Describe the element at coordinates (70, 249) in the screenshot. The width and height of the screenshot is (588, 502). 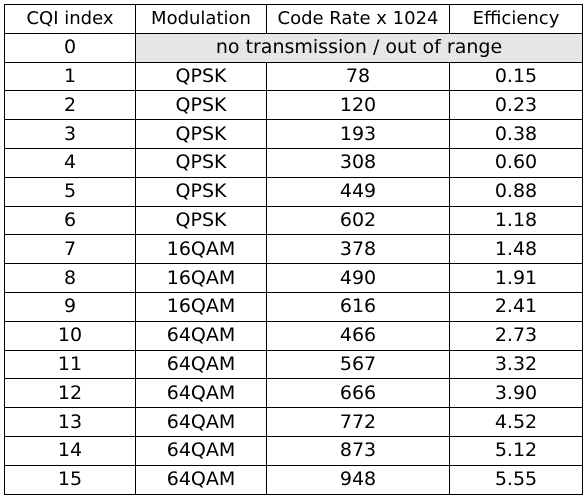
I see `cell-cqi: 7` at that location.